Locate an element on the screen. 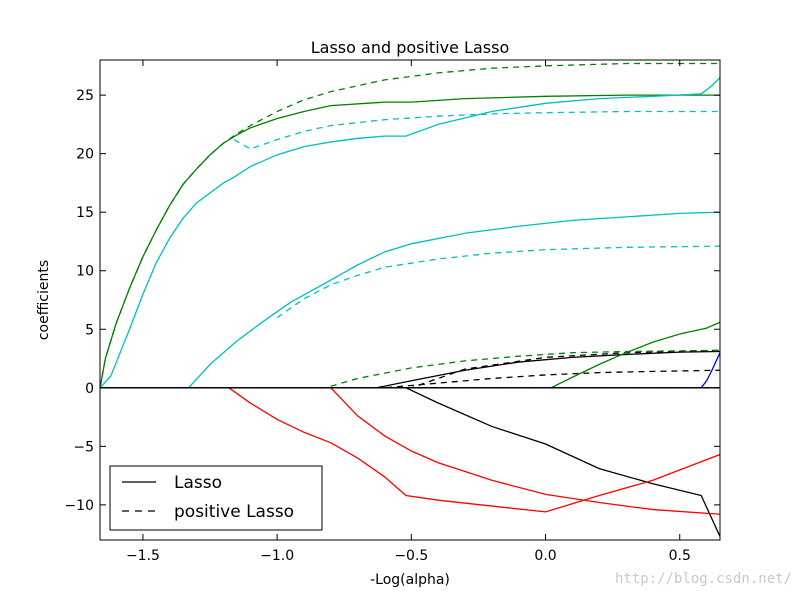  y-tick-label: −5 is located at coordinates (83, 447).